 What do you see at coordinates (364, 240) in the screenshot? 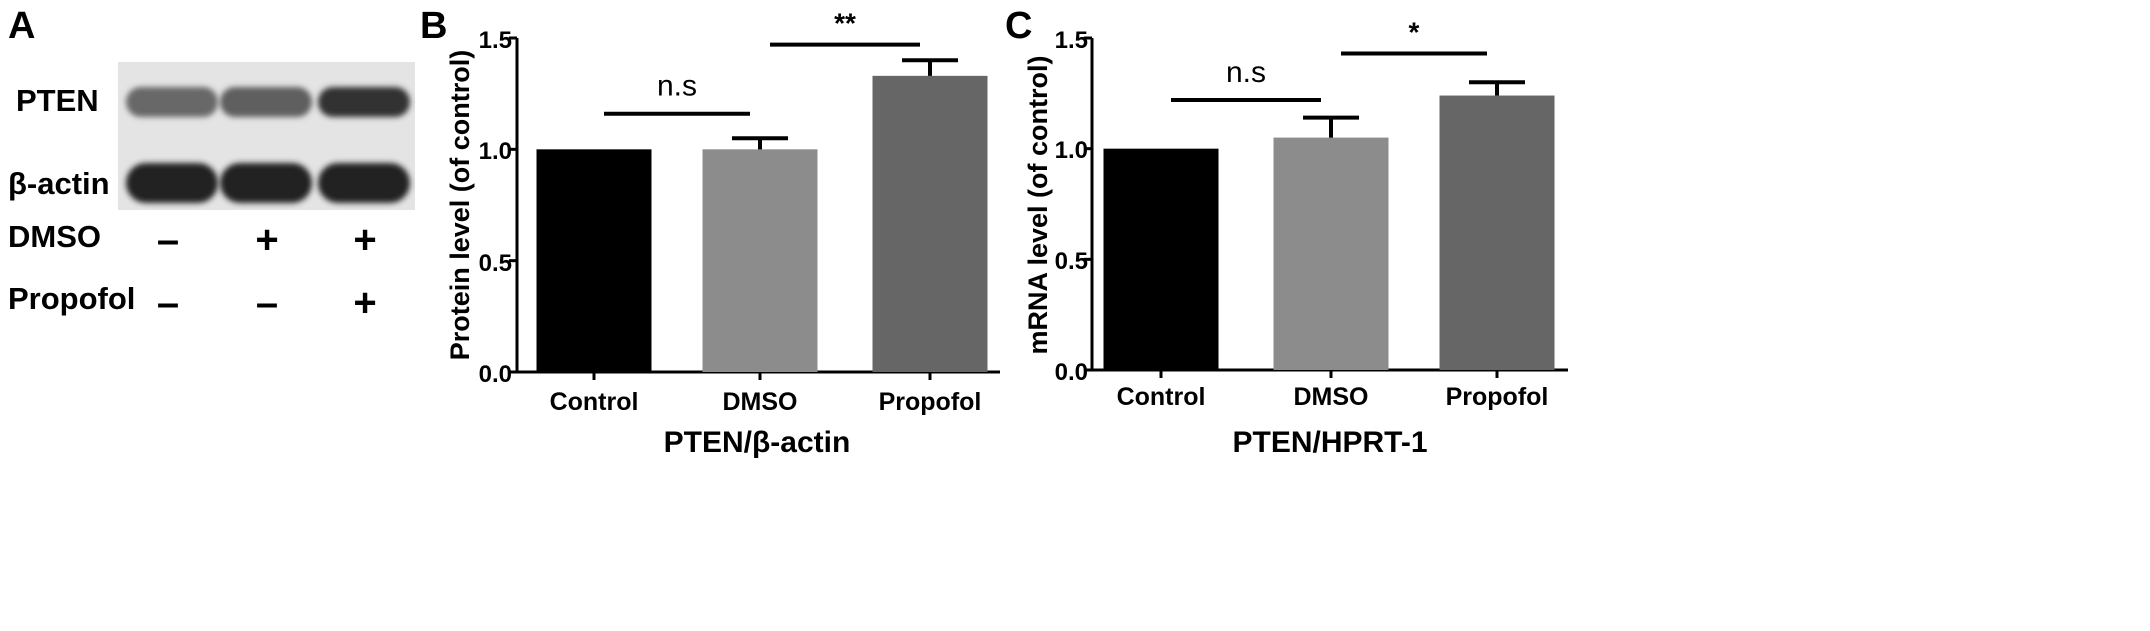
I see `dmso-mark-lane-3: +` at bounding box center [364, 240].